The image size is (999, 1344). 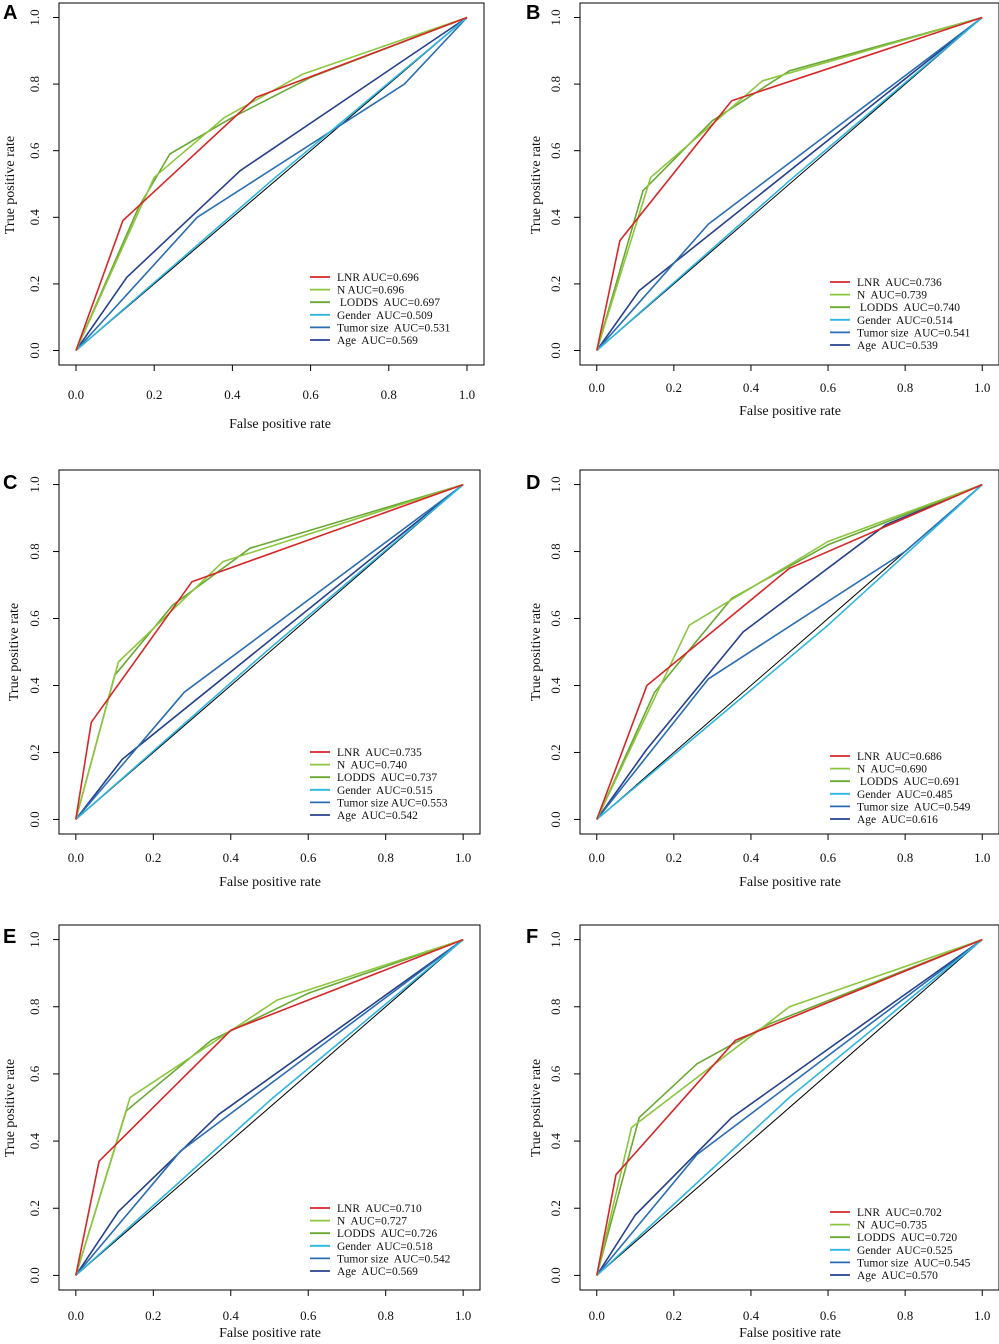 What do you see at coordinates (388, 303) in the screenshot?
I see `legend-label: LODDS AUC=0.697` at bounding box center [388, 303].